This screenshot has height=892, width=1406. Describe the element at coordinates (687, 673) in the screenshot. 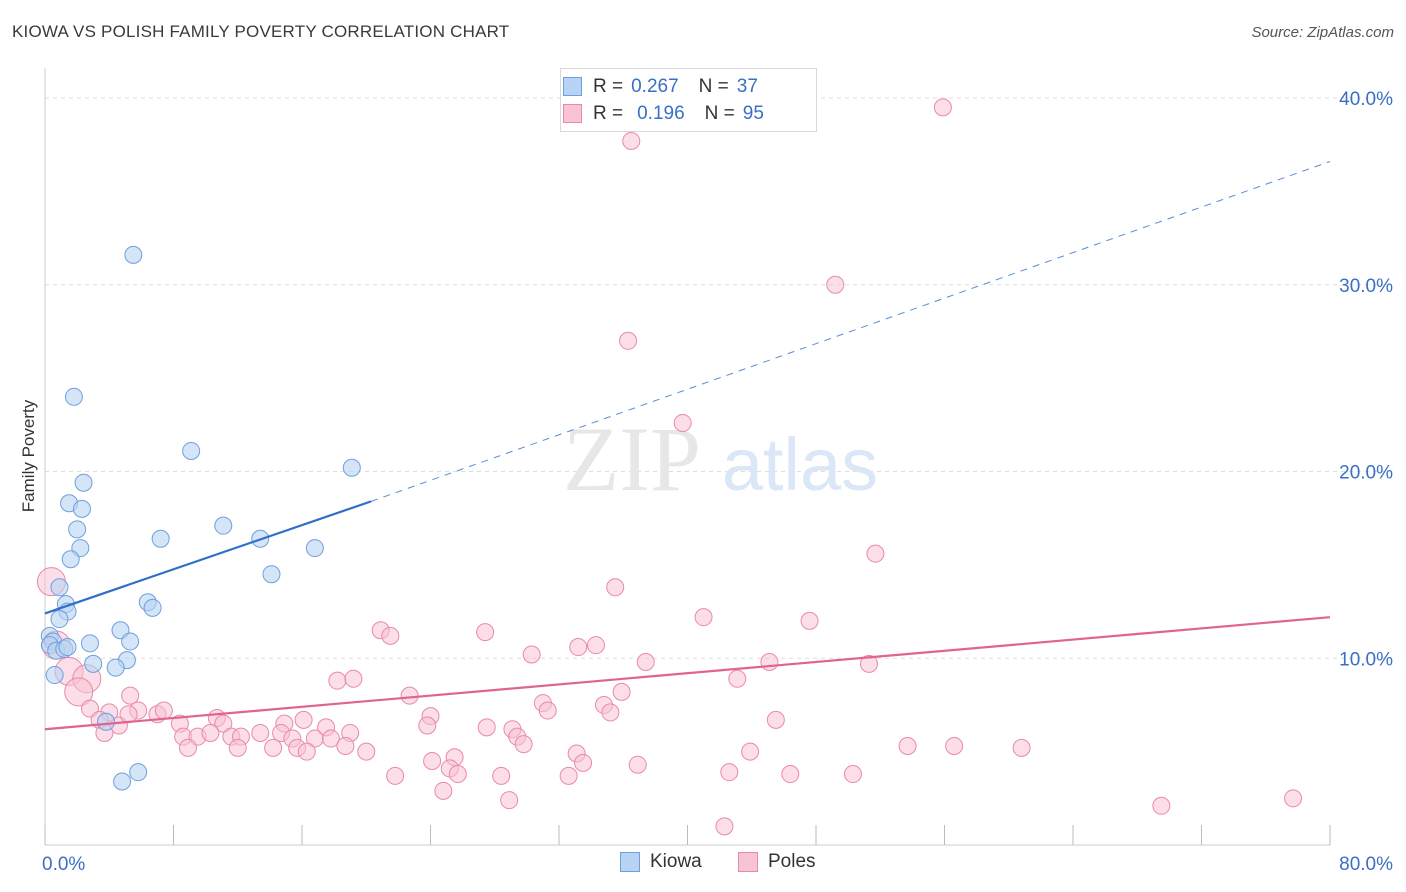

I see `poles-trend-line` at that location.